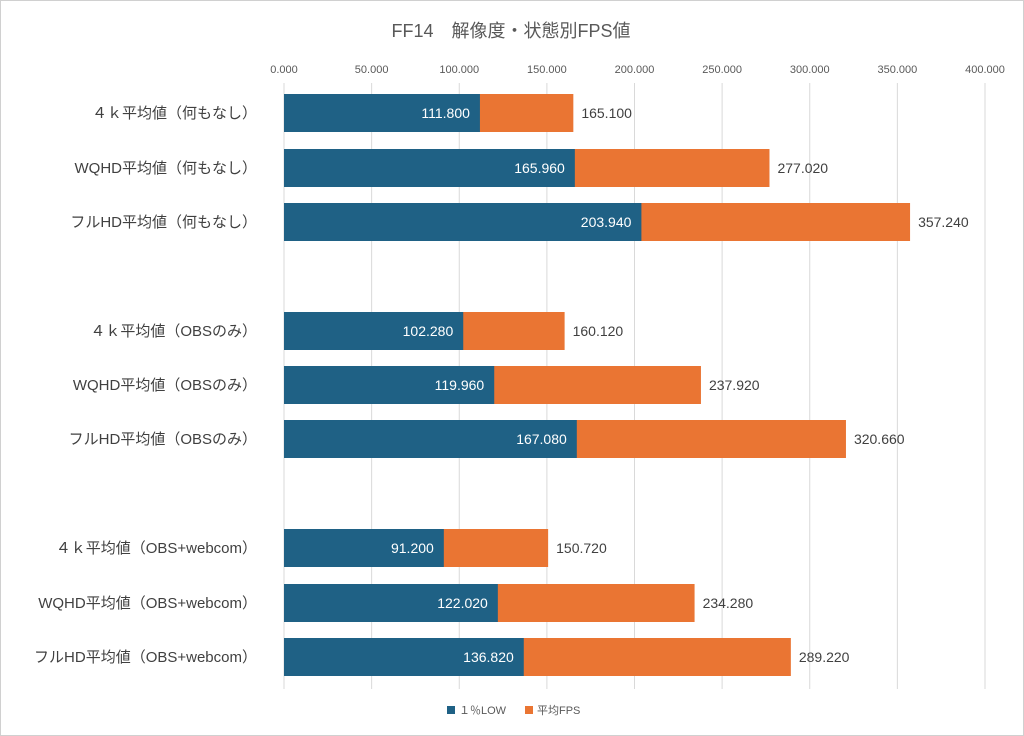 Image resolution: width=1024 pixels, height=736 pixels. I want to click on data-label-avg-fps: 234.280, so click(728, 603).